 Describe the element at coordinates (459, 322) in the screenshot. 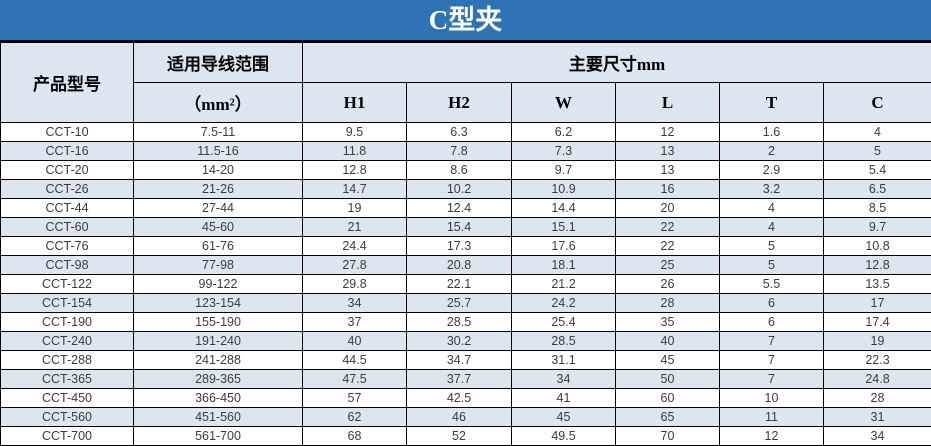

I see `h2-cell: 28.5` at that location.